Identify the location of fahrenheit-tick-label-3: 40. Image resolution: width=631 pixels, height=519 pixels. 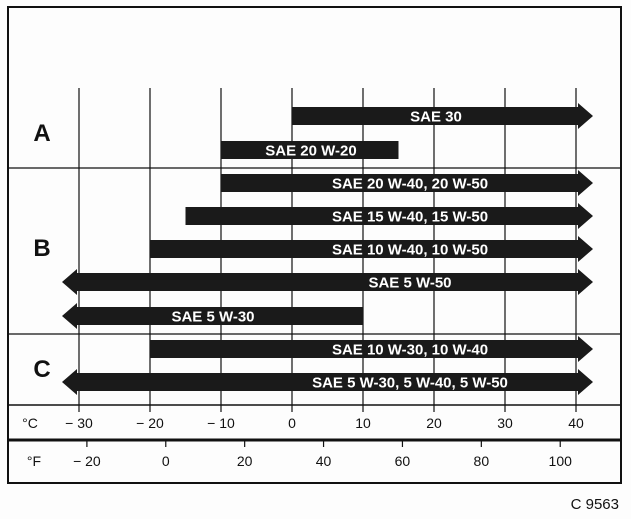
(324, 461).